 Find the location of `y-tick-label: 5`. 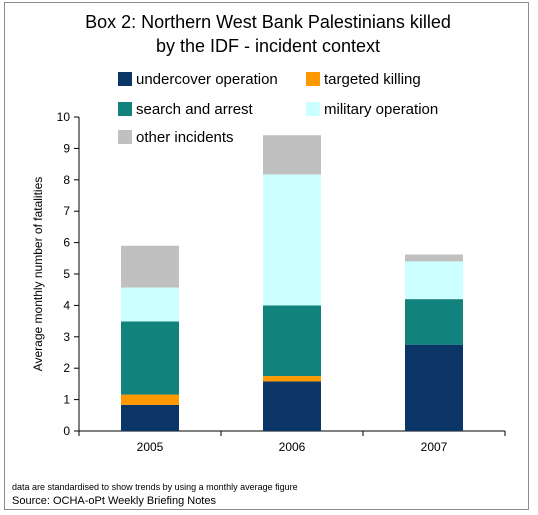

y-tick-label: 5 is located at coordinates (66, 274).